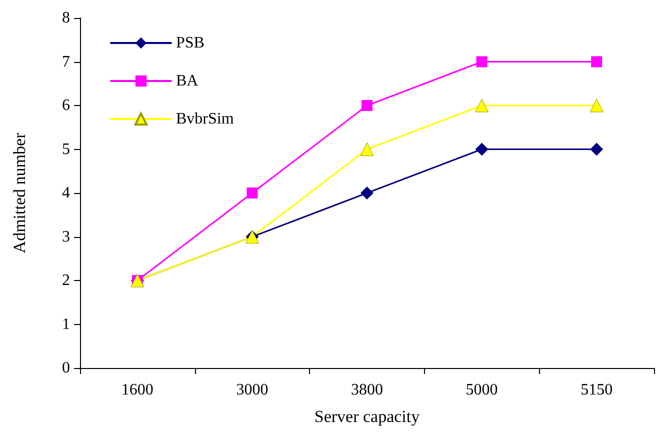 Image resolution: width=672 pixels, height=440 pixels. I want to click on y-tick-label: 6, so click(66, 105).